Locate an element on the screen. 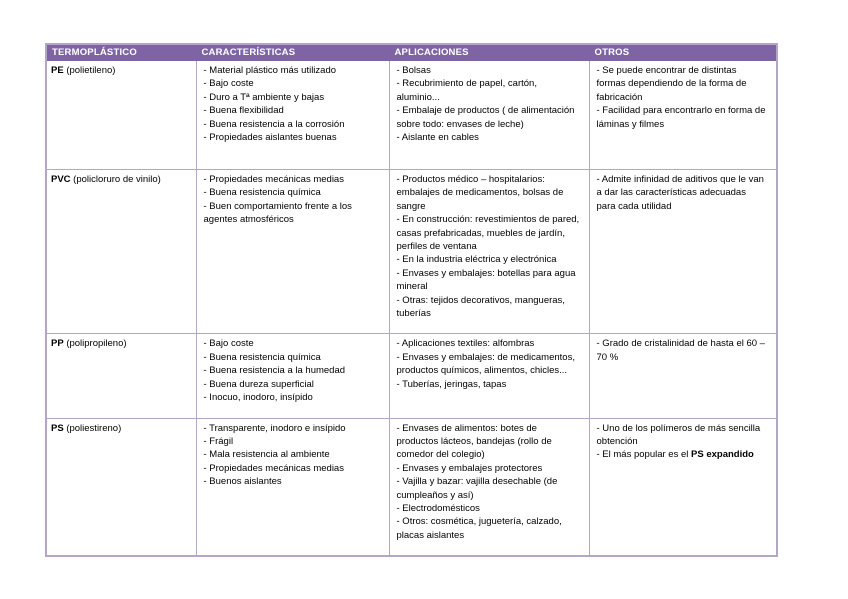 The image size is (848, 599). column-header-aplicaciones: APLICACIONES is located at coordinates (489, 52).